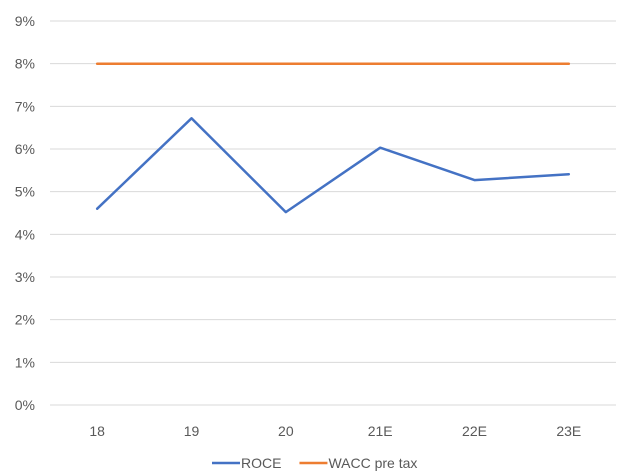 Image resolution: width=628 pixels, height=472 pixels. I want to click on legend-label: WACC pre tax, so click(372, 463).